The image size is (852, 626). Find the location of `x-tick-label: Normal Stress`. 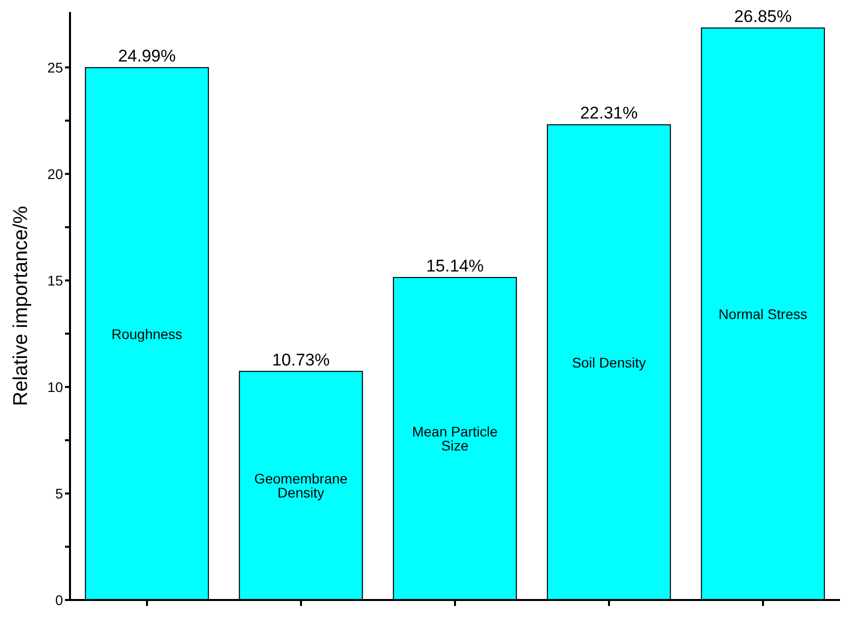

x-tick-label: Normal Stress is located at coordinates (763, 314).